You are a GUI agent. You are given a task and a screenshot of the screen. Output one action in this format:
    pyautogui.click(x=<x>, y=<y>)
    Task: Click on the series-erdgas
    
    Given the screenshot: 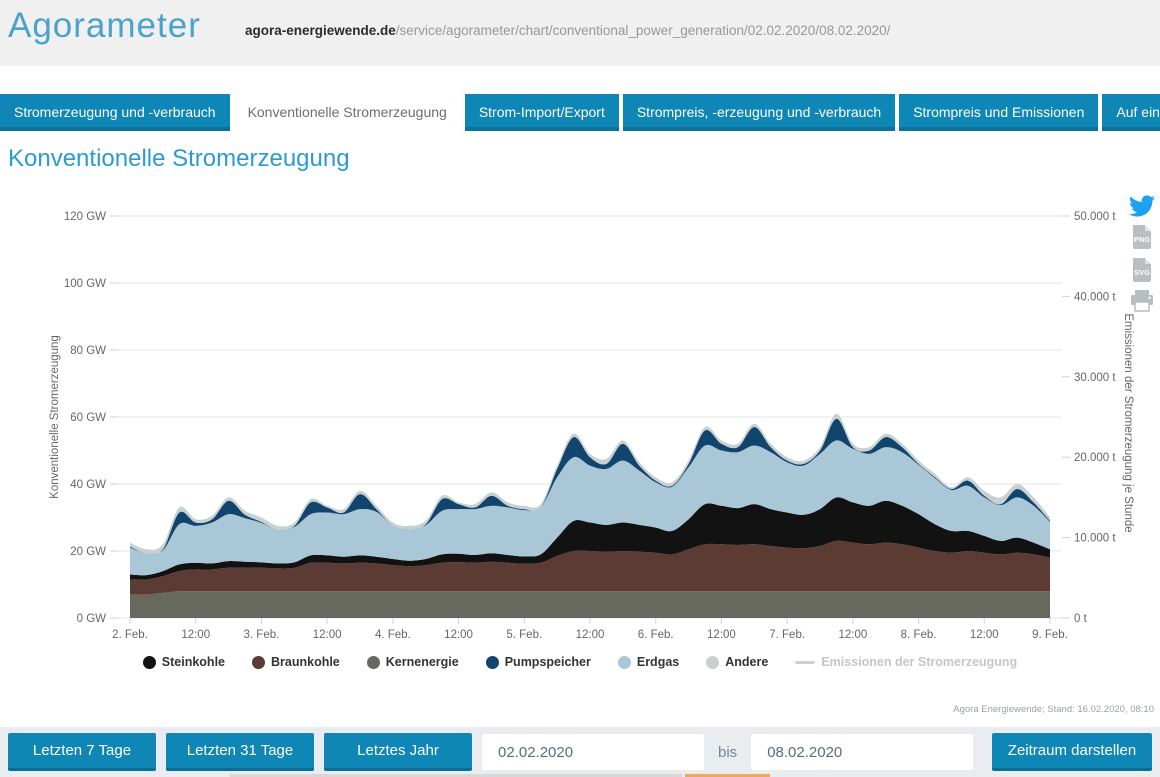 What is the action you would take?
    pyautogui.click(x=590, y=508)
    